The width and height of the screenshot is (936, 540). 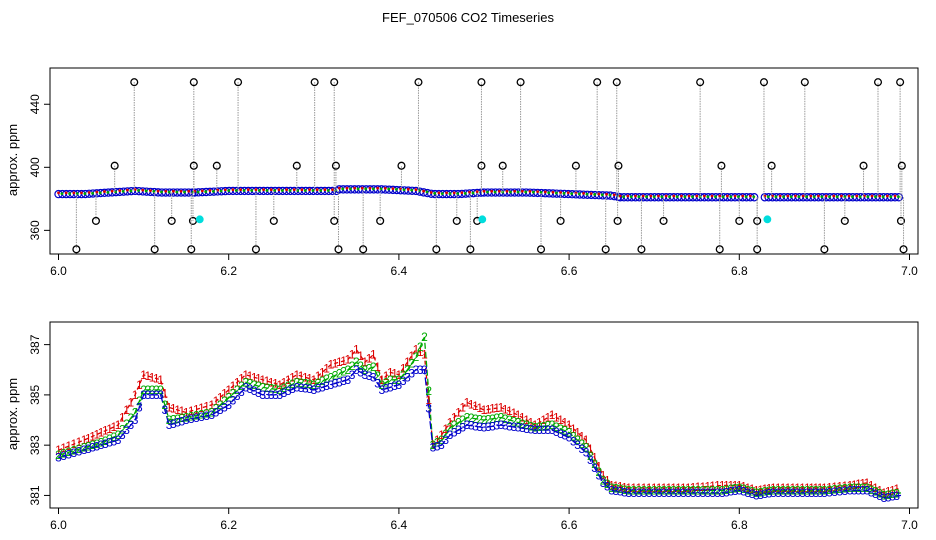 What do you see at coordinates (767, 219) in the screenshot?
I see `dropout-marker` at bounding box center [767, 219].